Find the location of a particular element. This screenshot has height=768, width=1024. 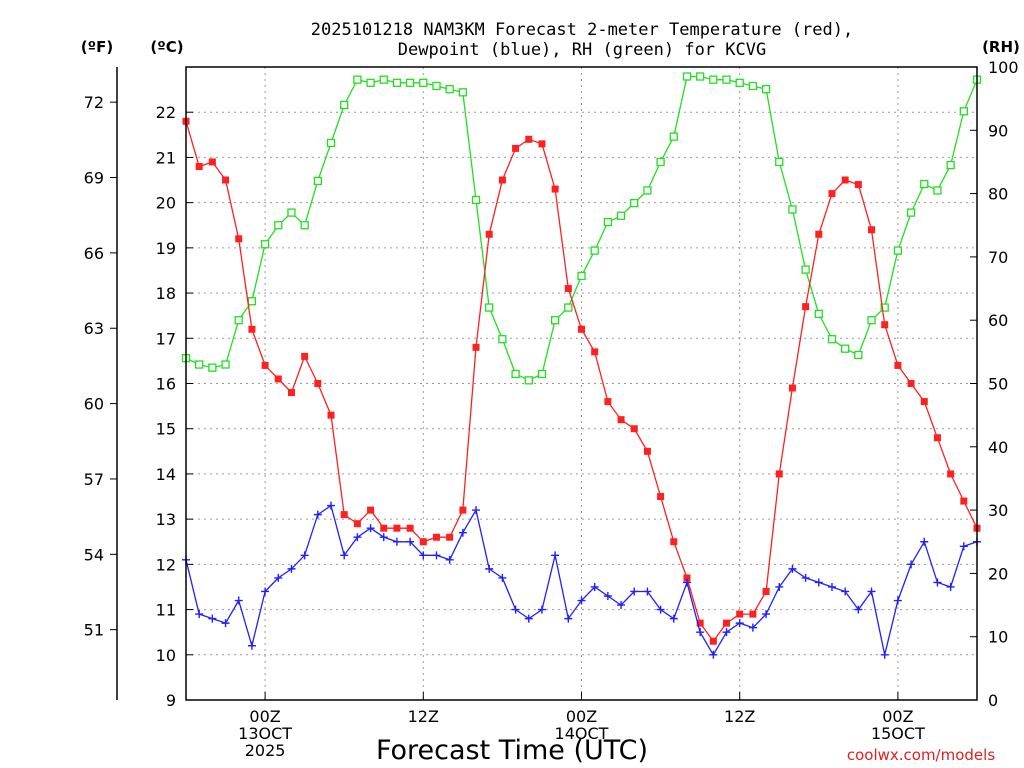

rh-tick-label: 100 is located at coordinates (1003, 67).